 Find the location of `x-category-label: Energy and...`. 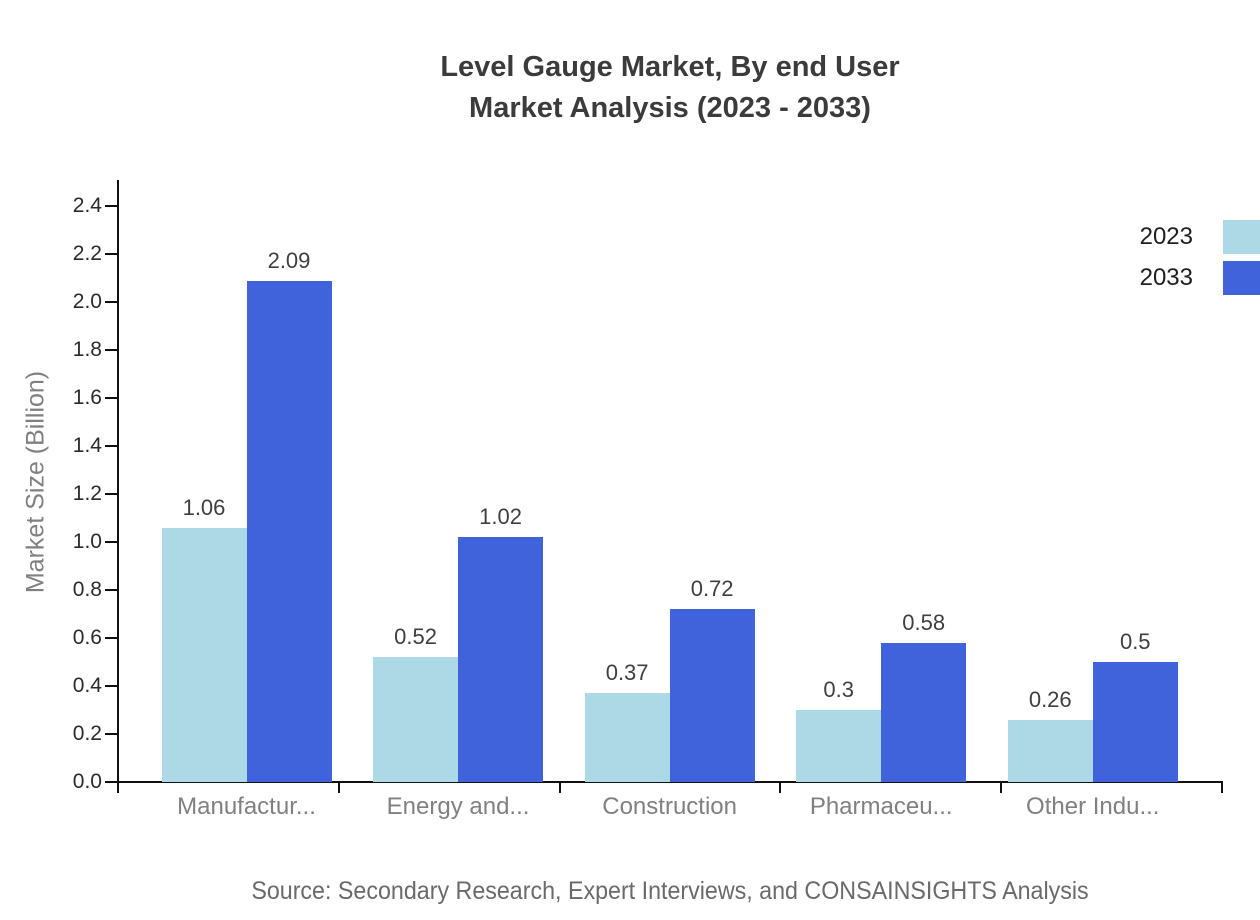

x-category-label: Energy and... is located at coordinates (458, 806).